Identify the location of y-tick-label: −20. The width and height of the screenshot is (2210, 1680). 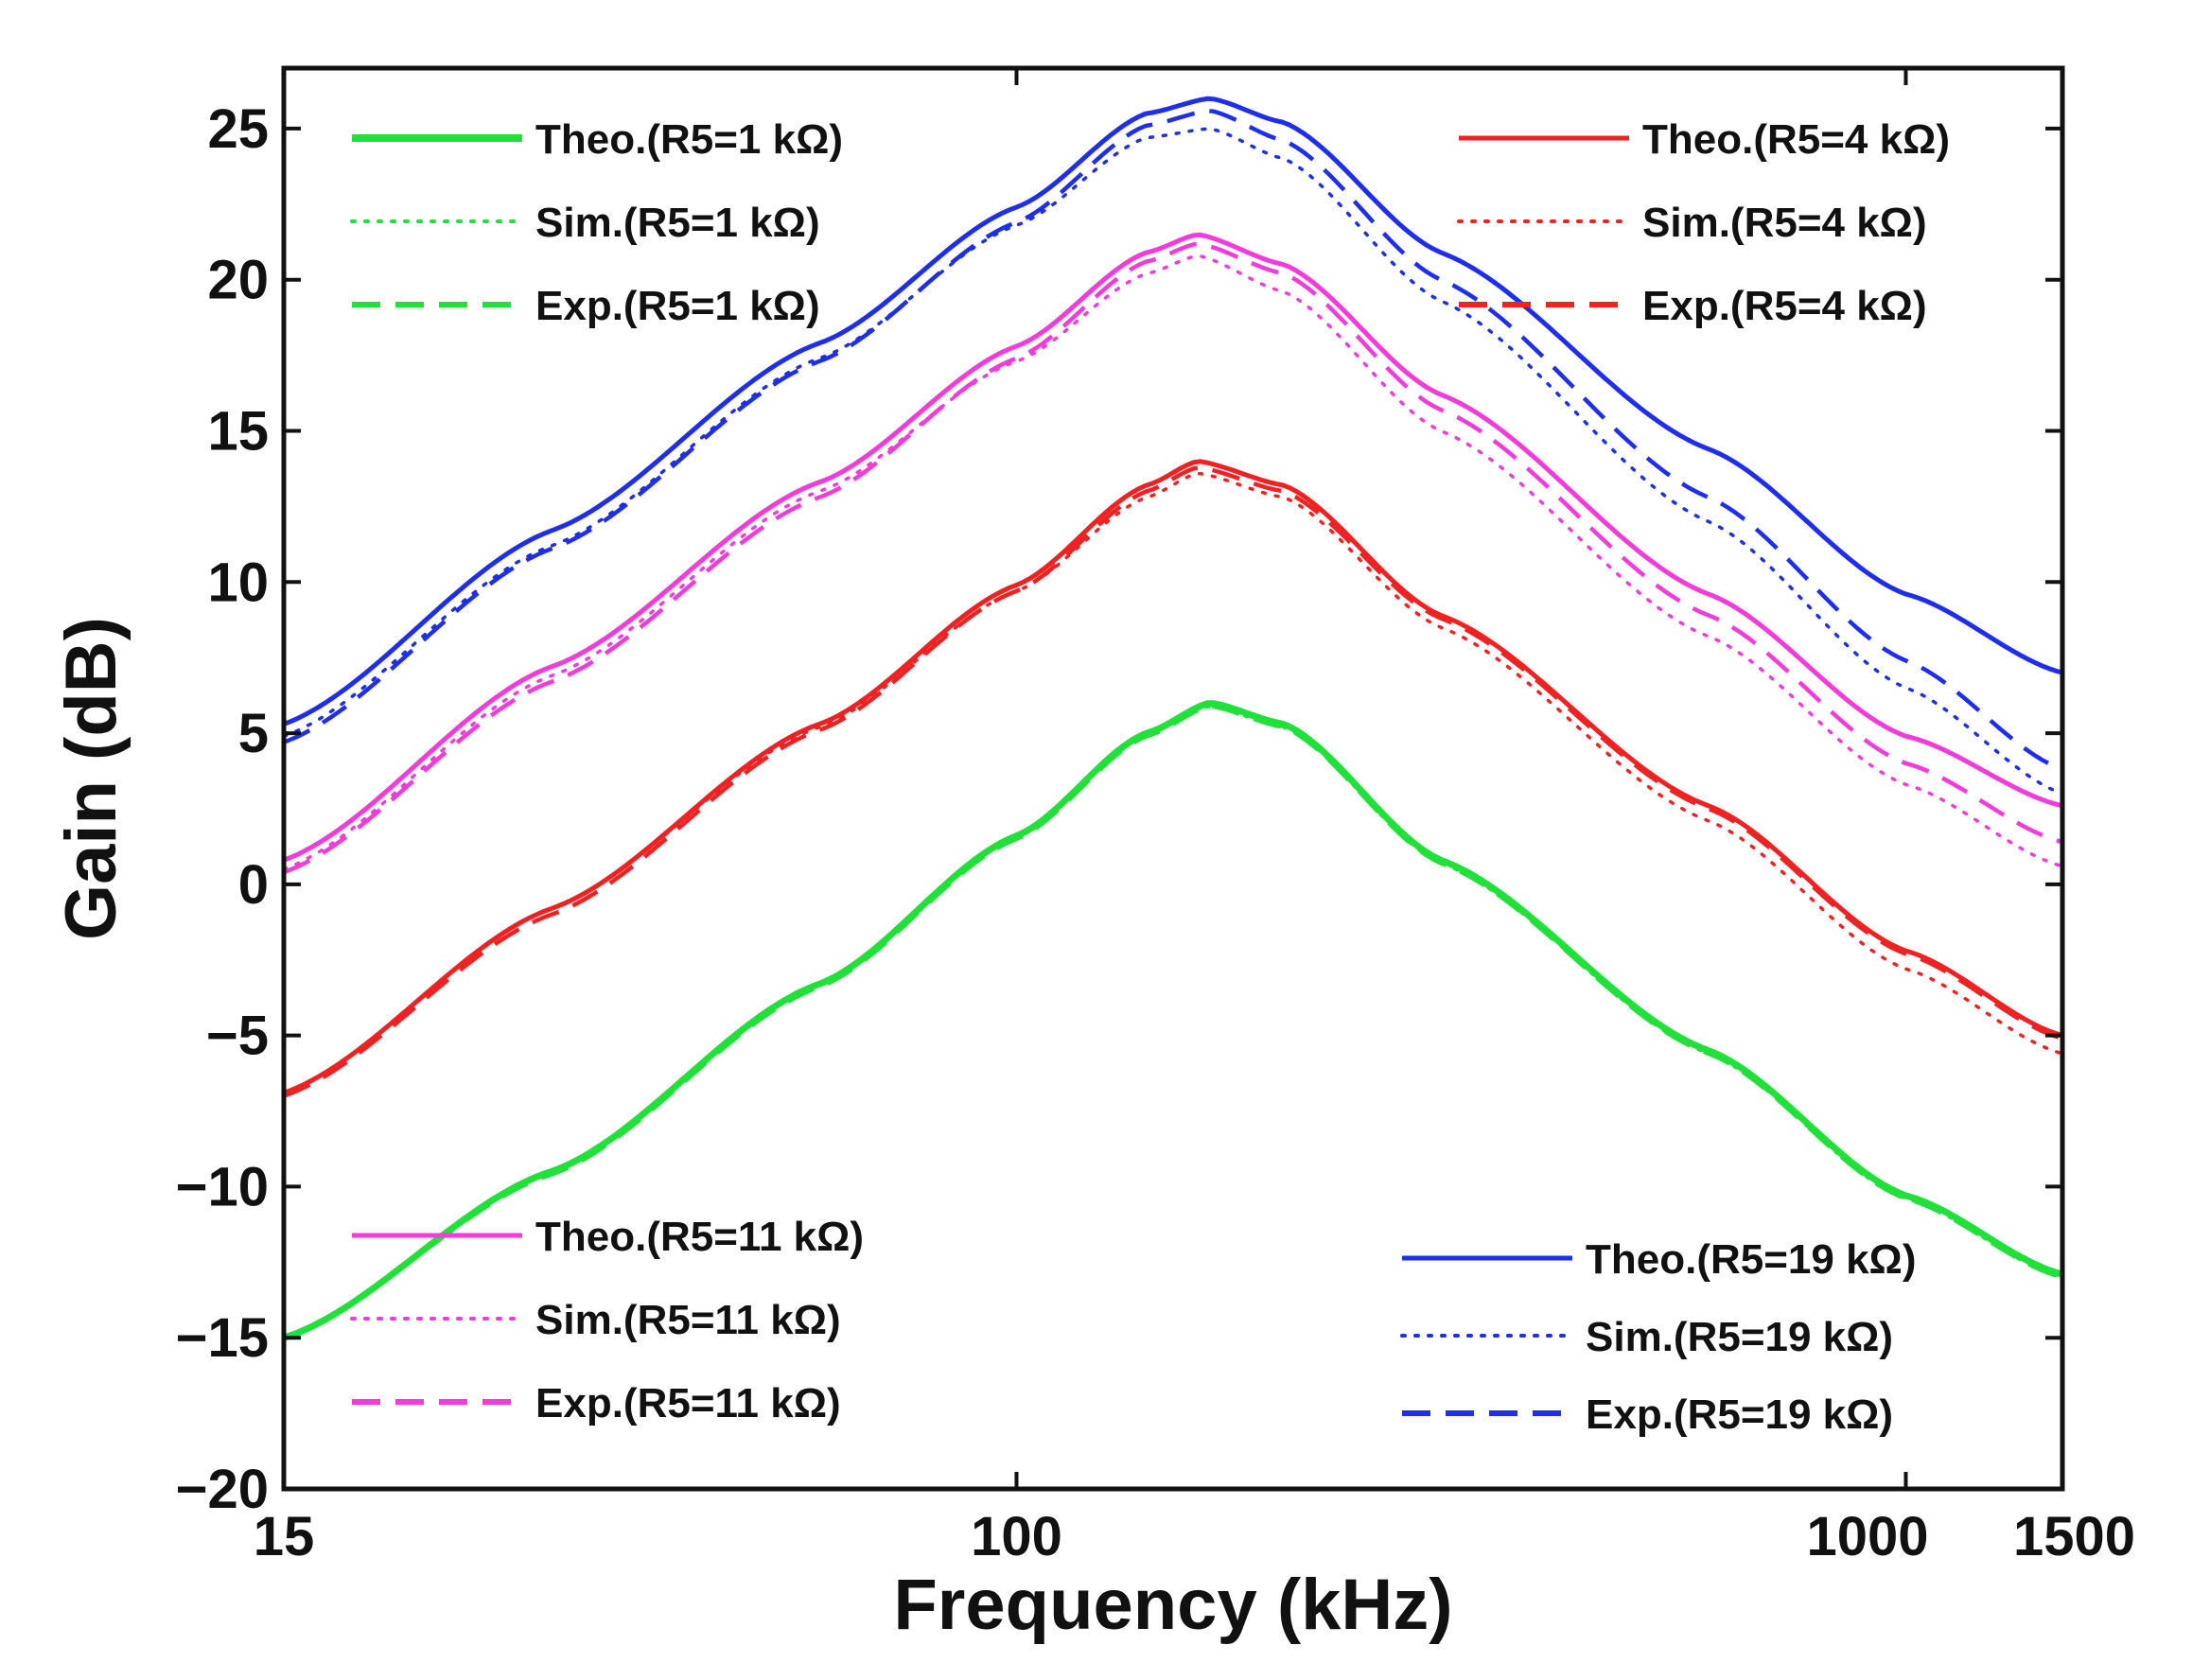
(222, 1489).